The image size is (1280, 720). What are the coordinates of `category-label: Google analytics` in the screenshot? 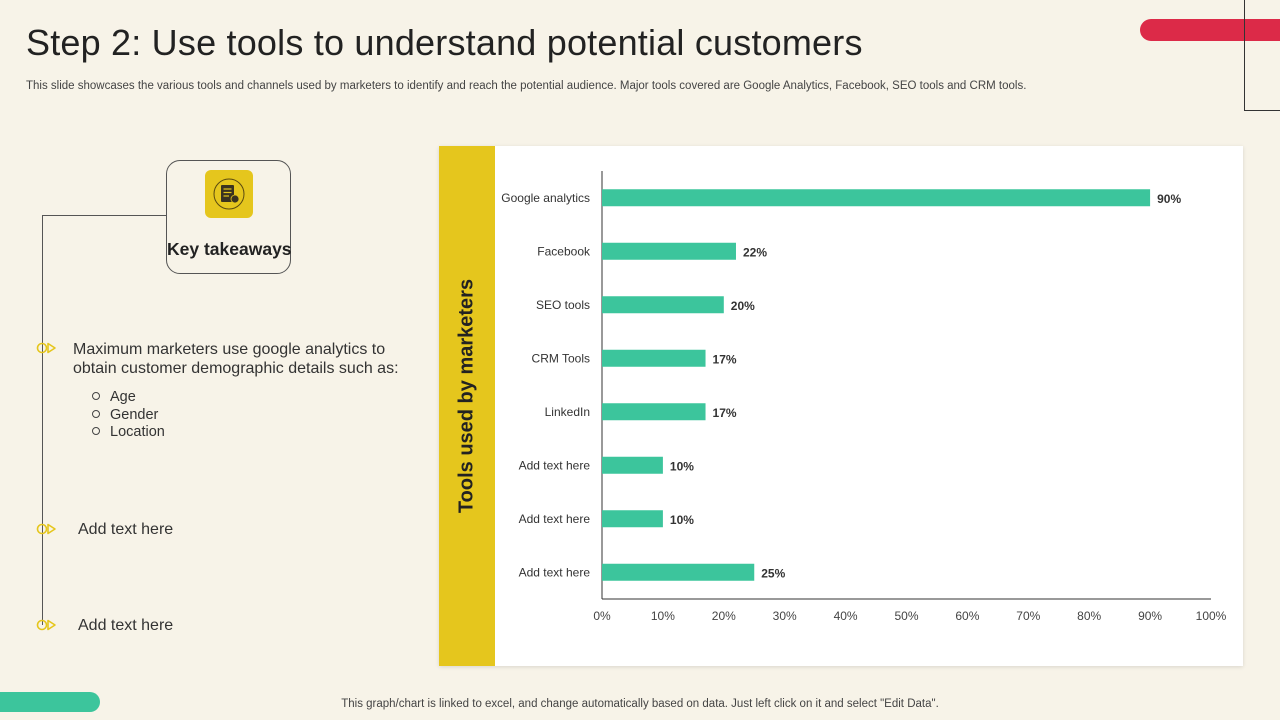 It's located at (545, 198).